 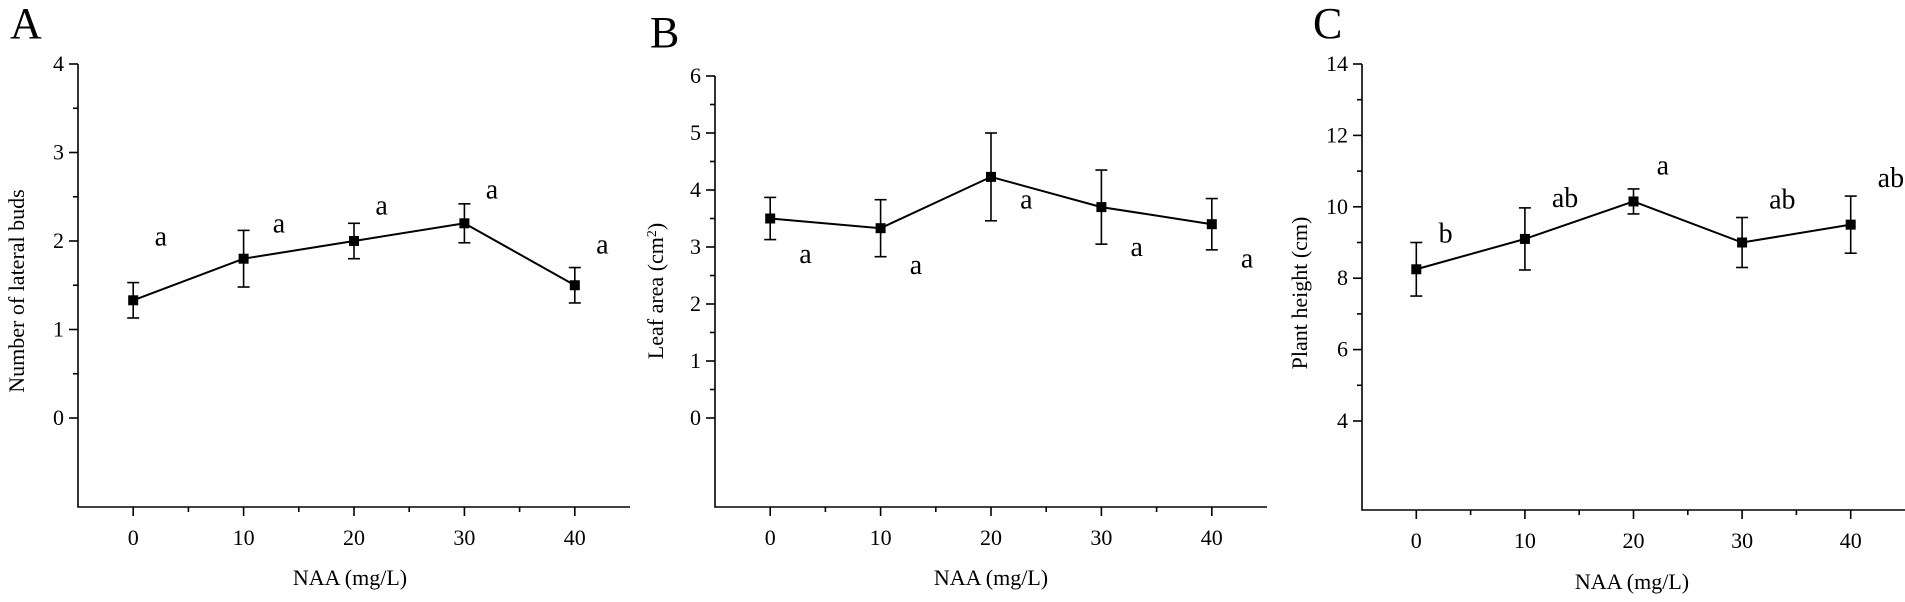 What do you see at coordinates (1299, 293) in the screenshot?
I see `y-axis-title: Plant height (cm)` at bounding box center [1299, 293].